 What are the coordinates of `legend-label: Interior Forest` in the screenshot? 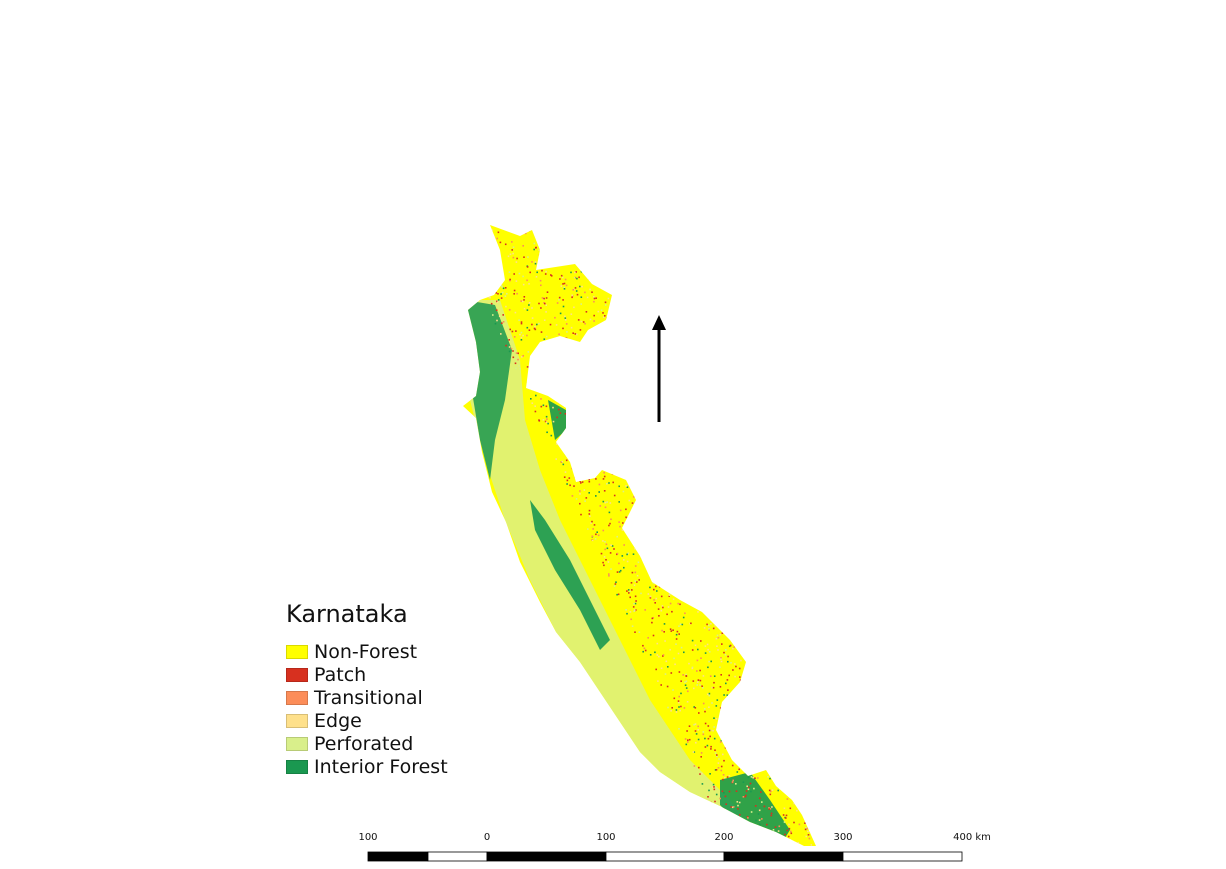 It's located at (381, 766).